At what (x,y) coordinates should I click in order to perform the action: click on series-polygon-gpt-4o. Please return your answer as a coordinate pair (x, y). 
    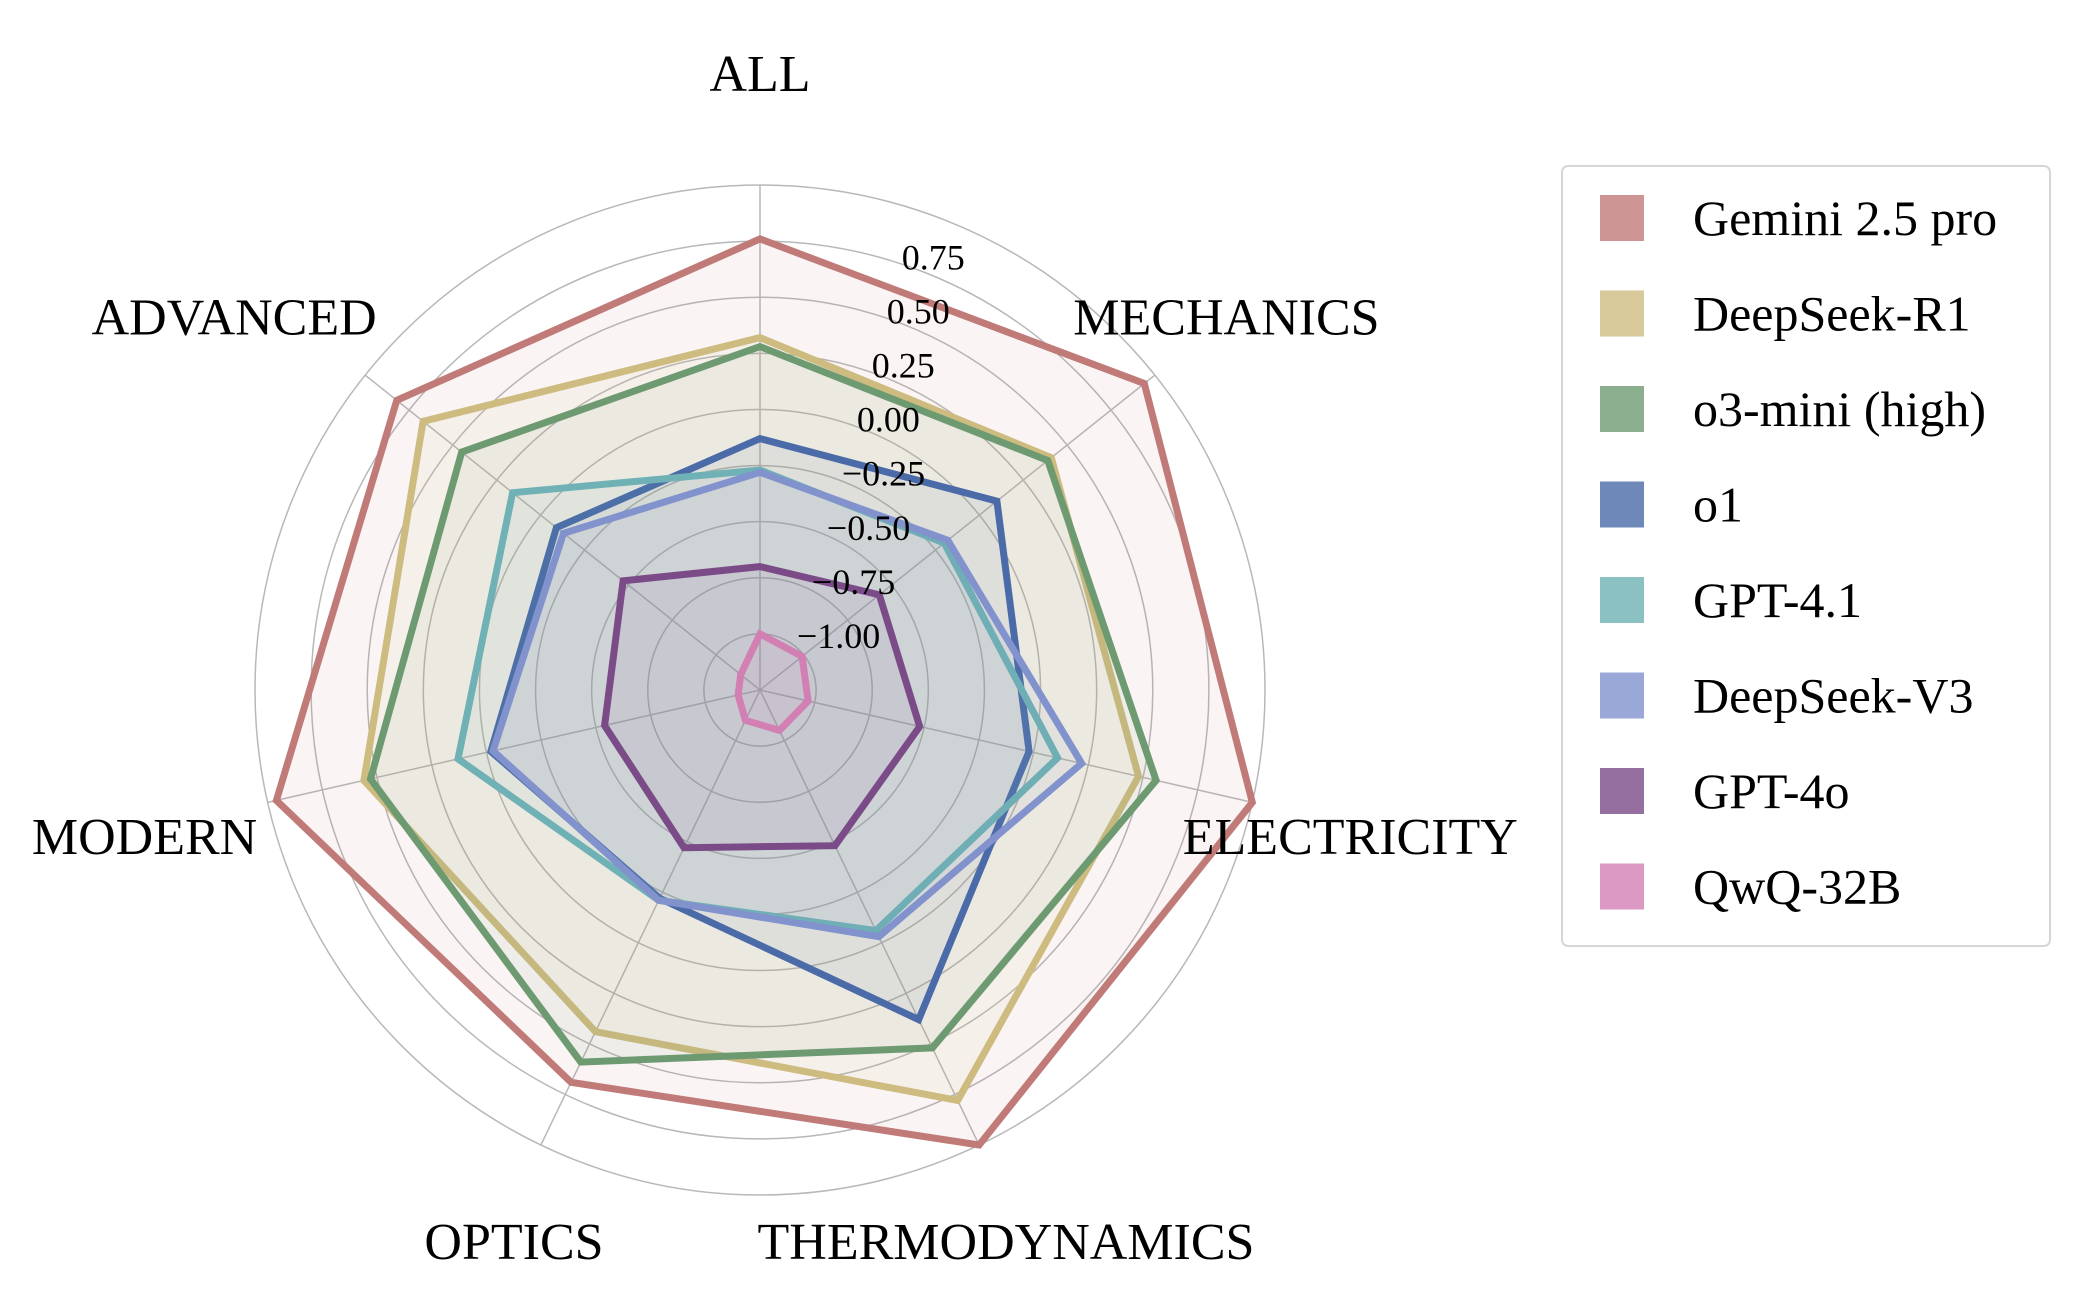
    Looking at the image, I should click on (762, 707).